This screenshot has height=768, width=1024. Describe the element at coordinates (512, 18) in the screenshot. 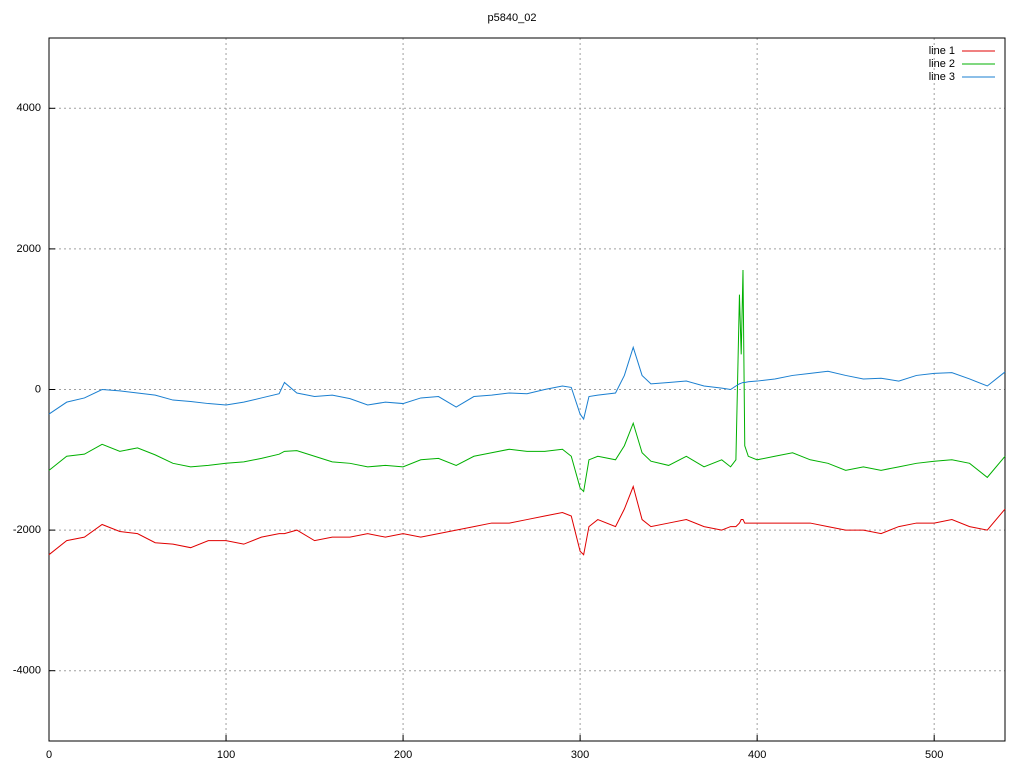

I see `chart-title: p5840_02` at that location.